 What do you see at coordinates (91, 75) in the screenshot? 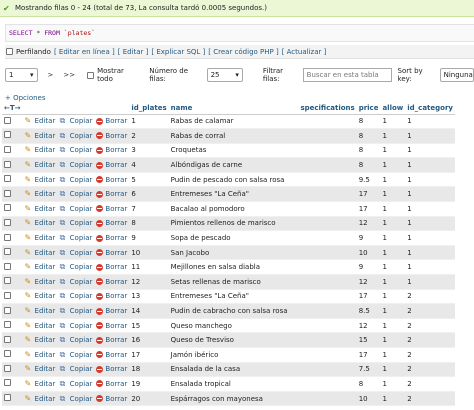
I see `show-all-checkbox` at bounding box center [91, 75].